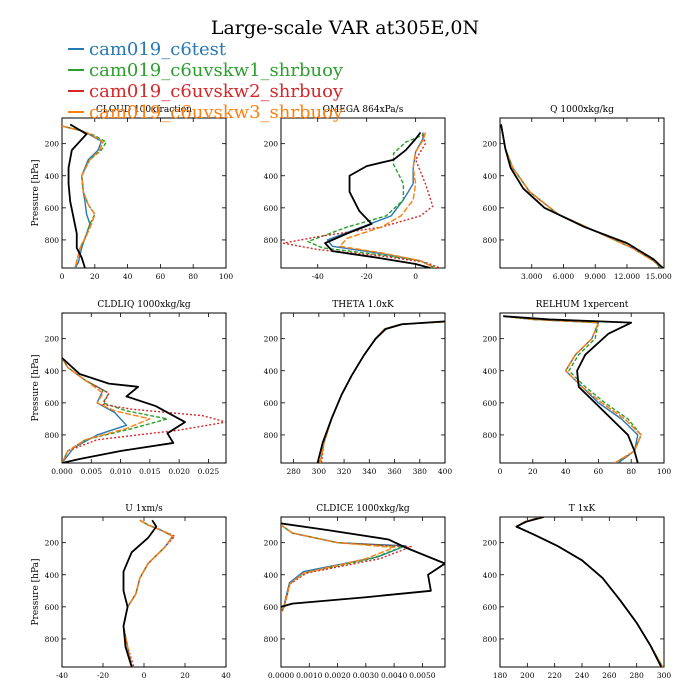  What do you see at coordinates (36, 591) in the screenshot?
I see `y-axis-label: Pressure [hPa]` at bounding box center [36, 591].